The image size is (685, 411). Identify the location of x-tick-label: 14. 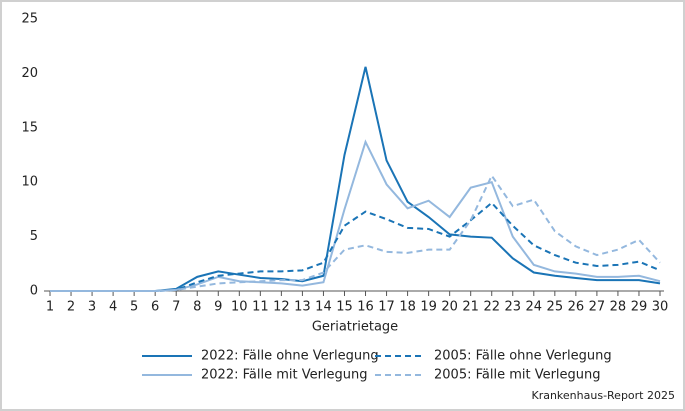
(323, 307).